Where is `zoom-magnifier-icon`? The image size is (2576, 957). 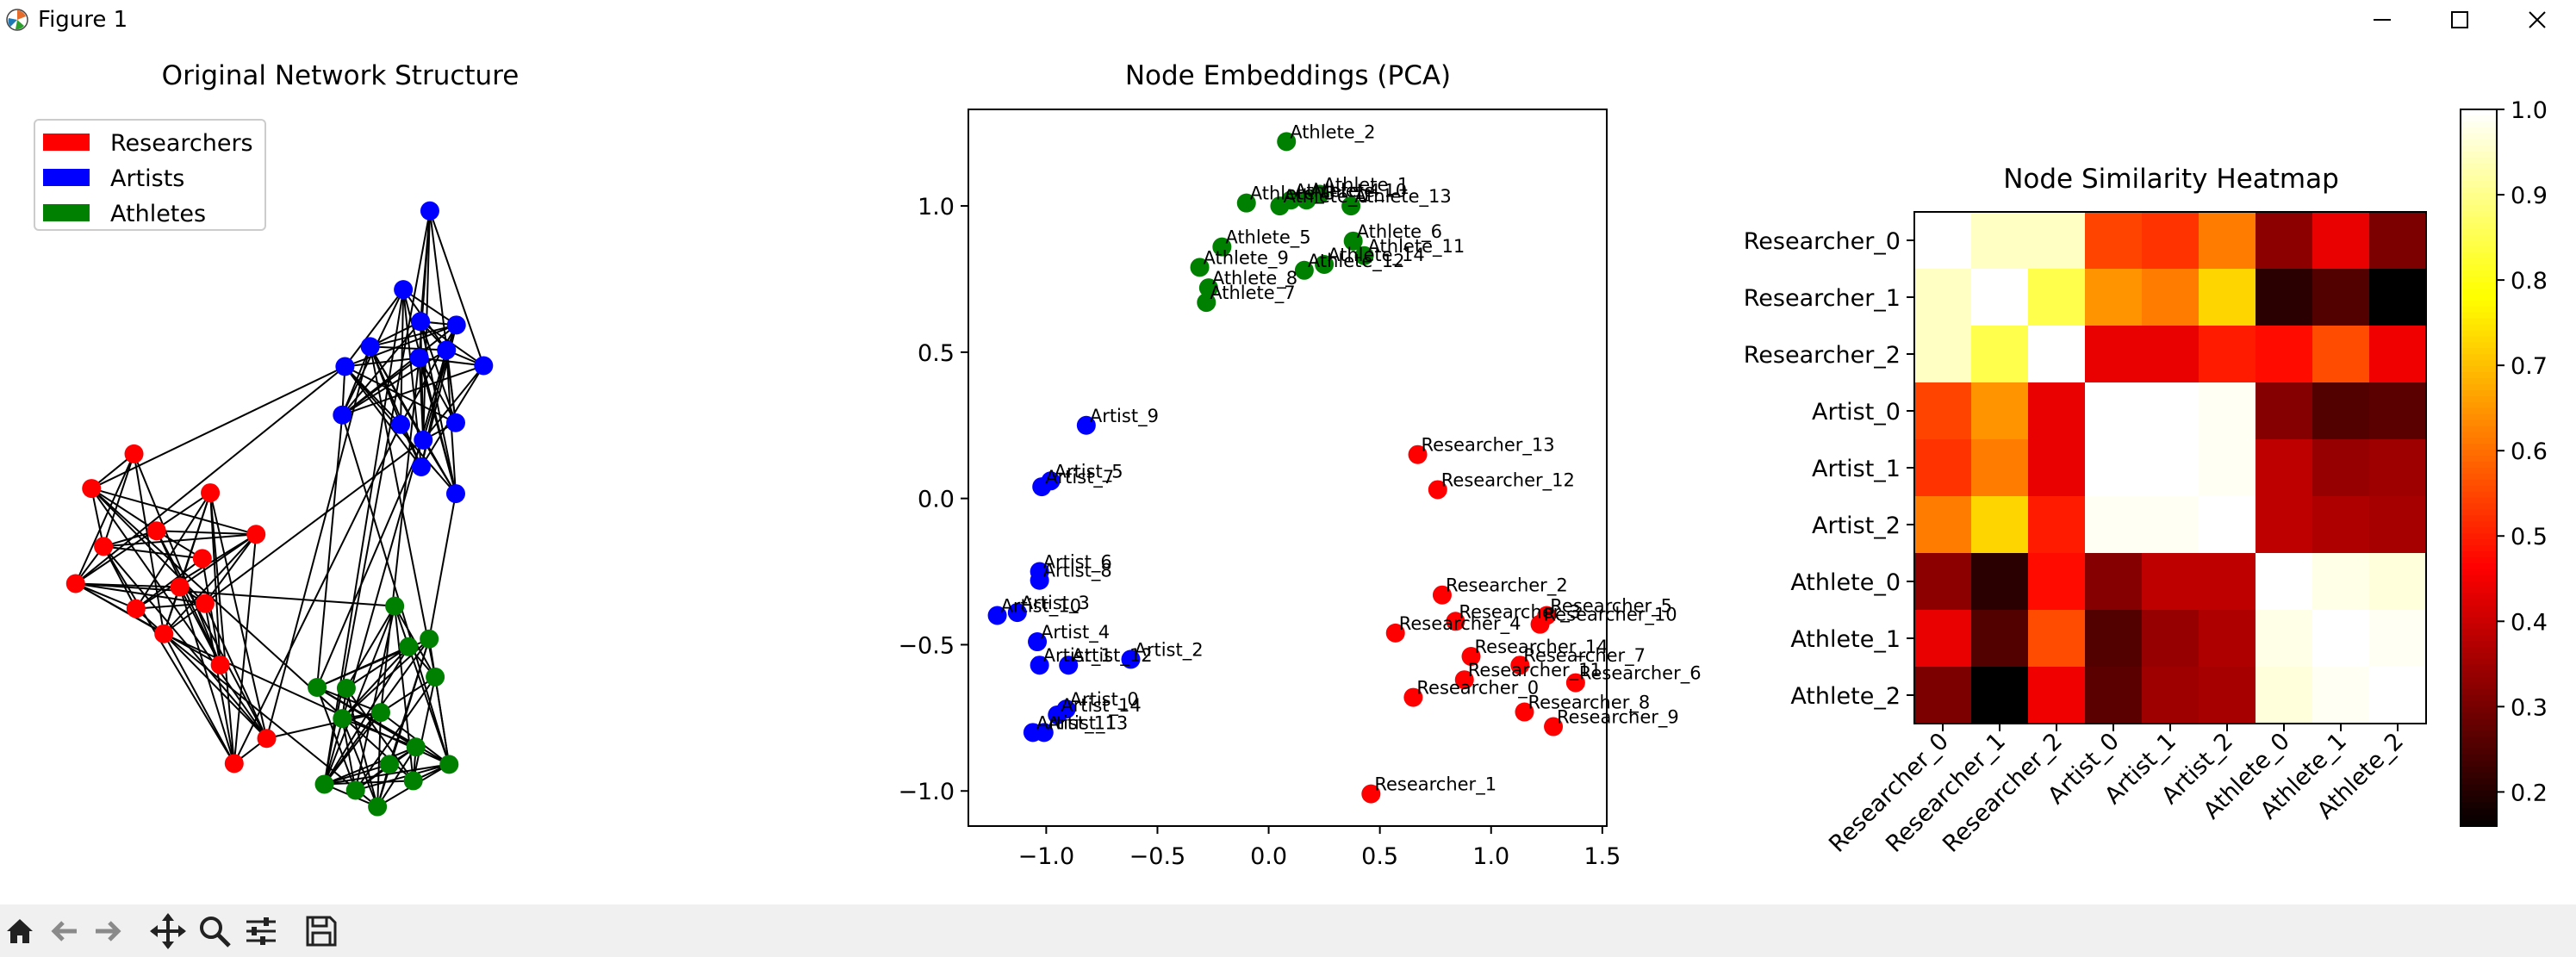
zoom-magnifier-icon is located at coordinates (216, 933).